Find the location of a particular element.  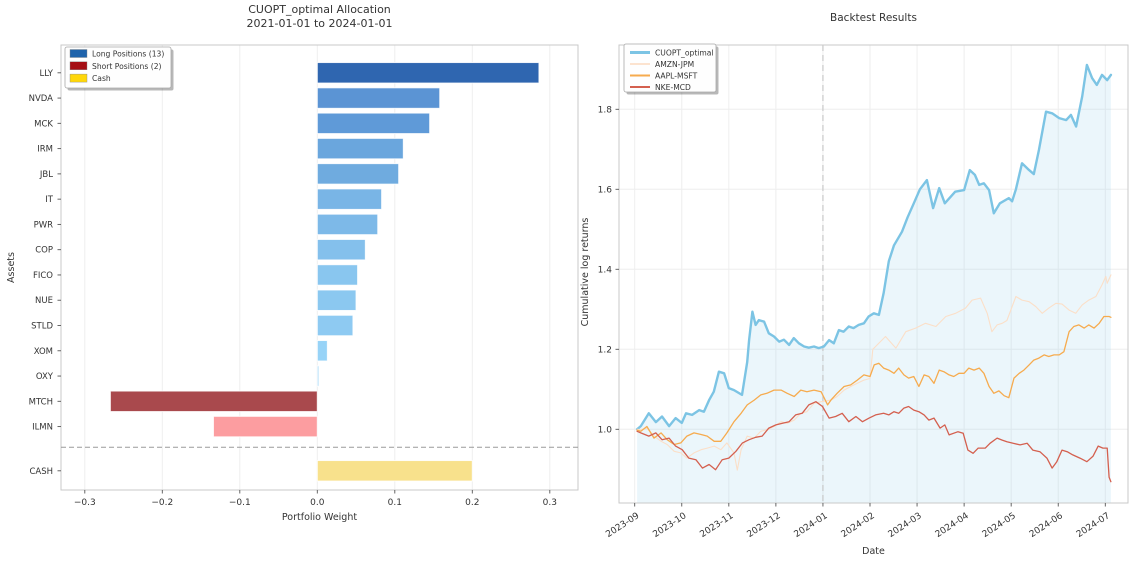

chart-subtitle: 2021-01-01 to 2024-01-01 is located at coordinates (320, 23).